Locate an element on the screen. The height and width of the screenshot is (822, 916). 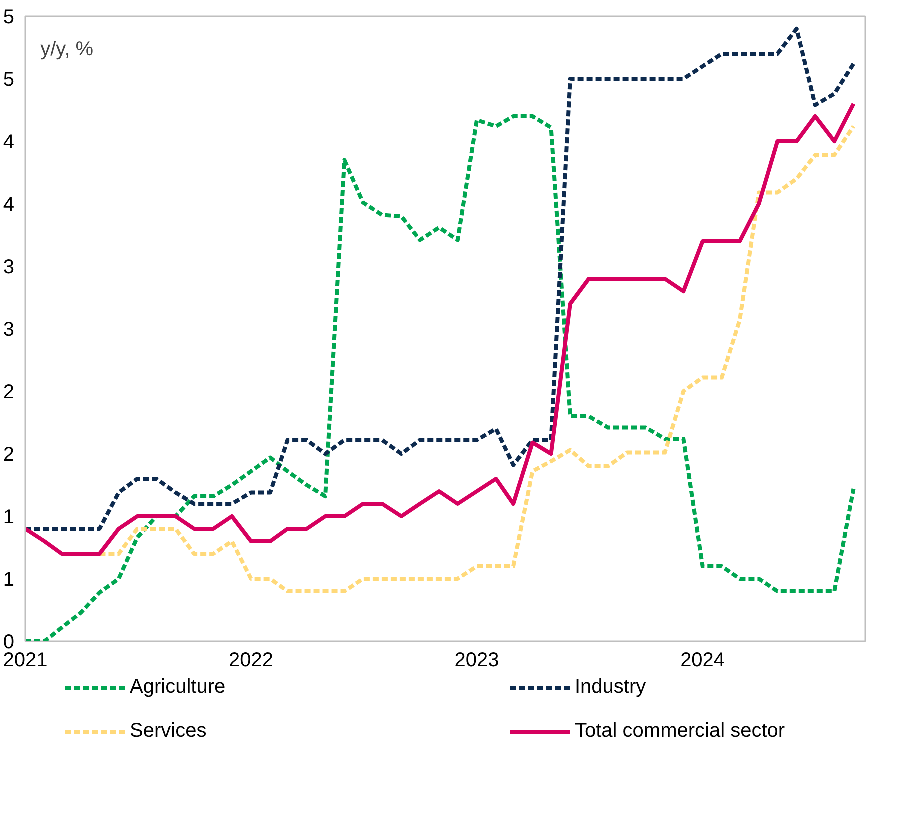
x-tick-label: 2022 is located at coordinates (251, 661).